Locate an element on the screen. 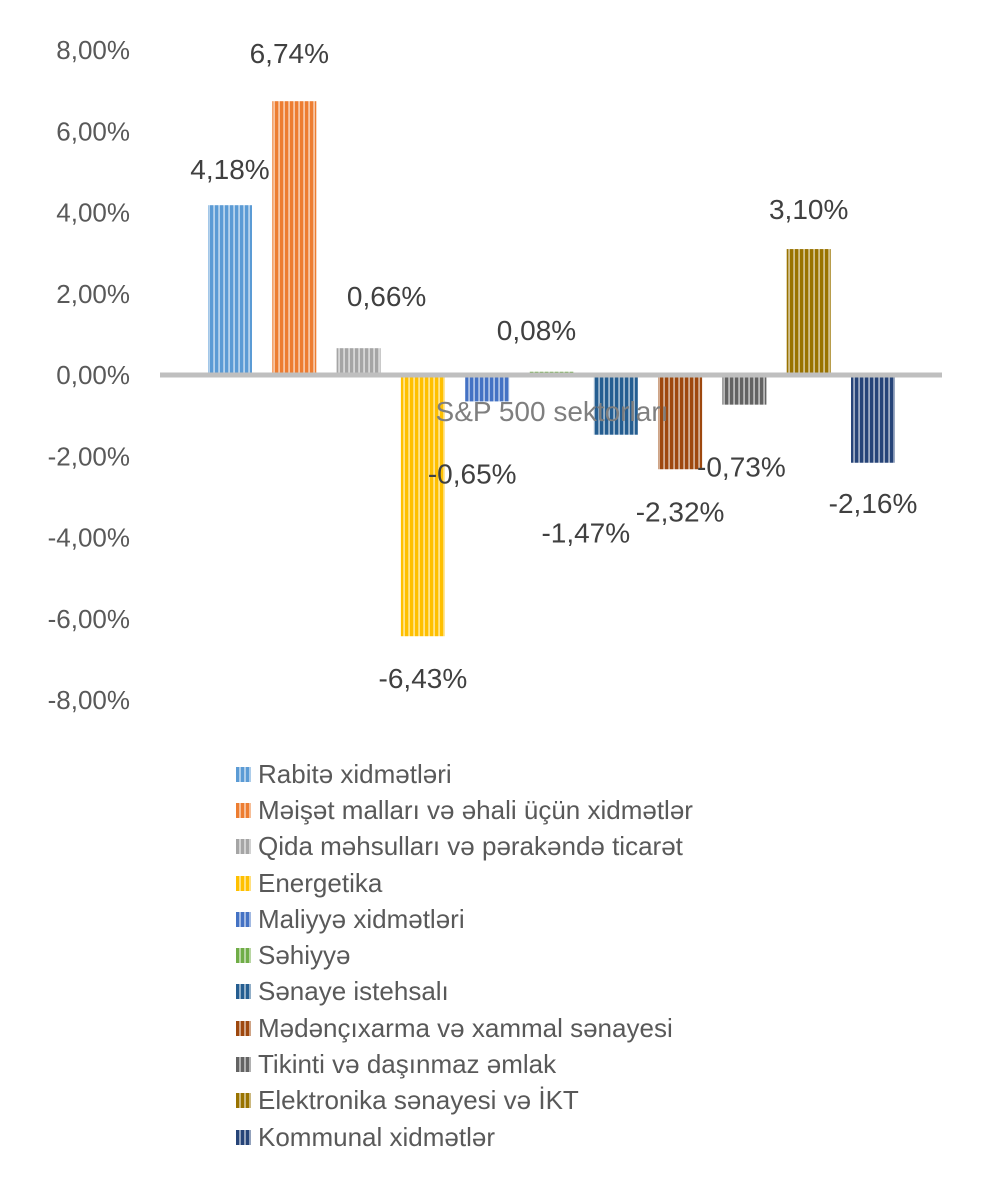 The width and height of the screenshot is (994, 1190). x-axis-title: S&P 500 sektorları is located at coordinates (552, 411).